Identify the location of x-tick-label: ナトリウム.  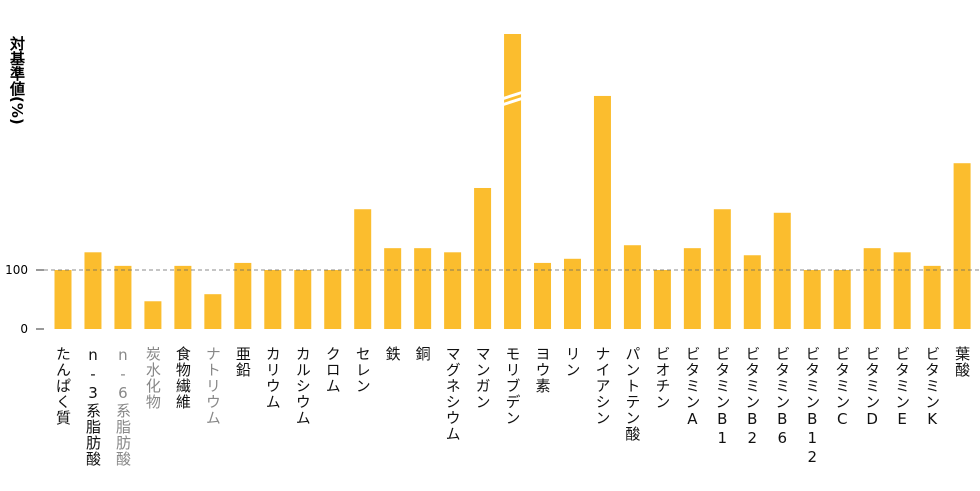
(213, 386).